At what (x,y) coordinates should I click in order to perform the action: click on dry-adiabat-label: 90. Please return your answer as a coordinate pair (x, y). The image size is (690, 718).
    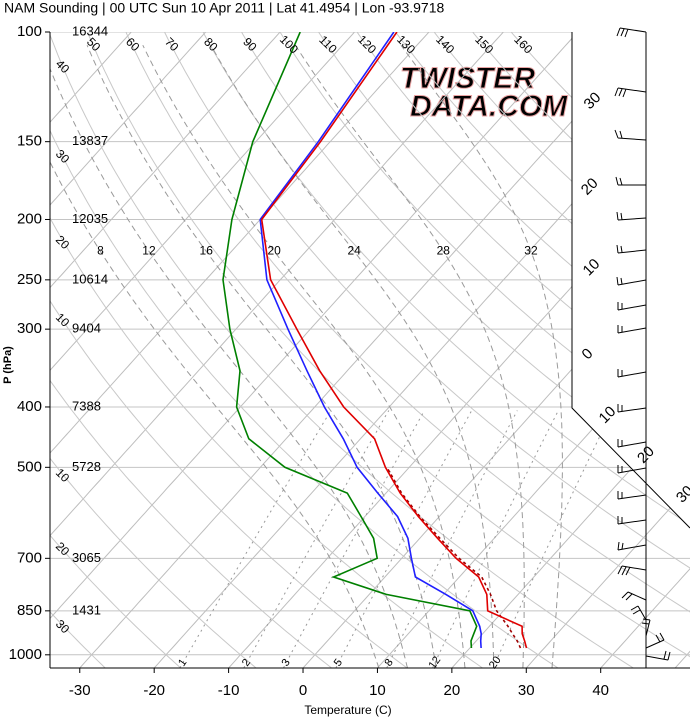
    Looking at the image, I should click on (250, 45).